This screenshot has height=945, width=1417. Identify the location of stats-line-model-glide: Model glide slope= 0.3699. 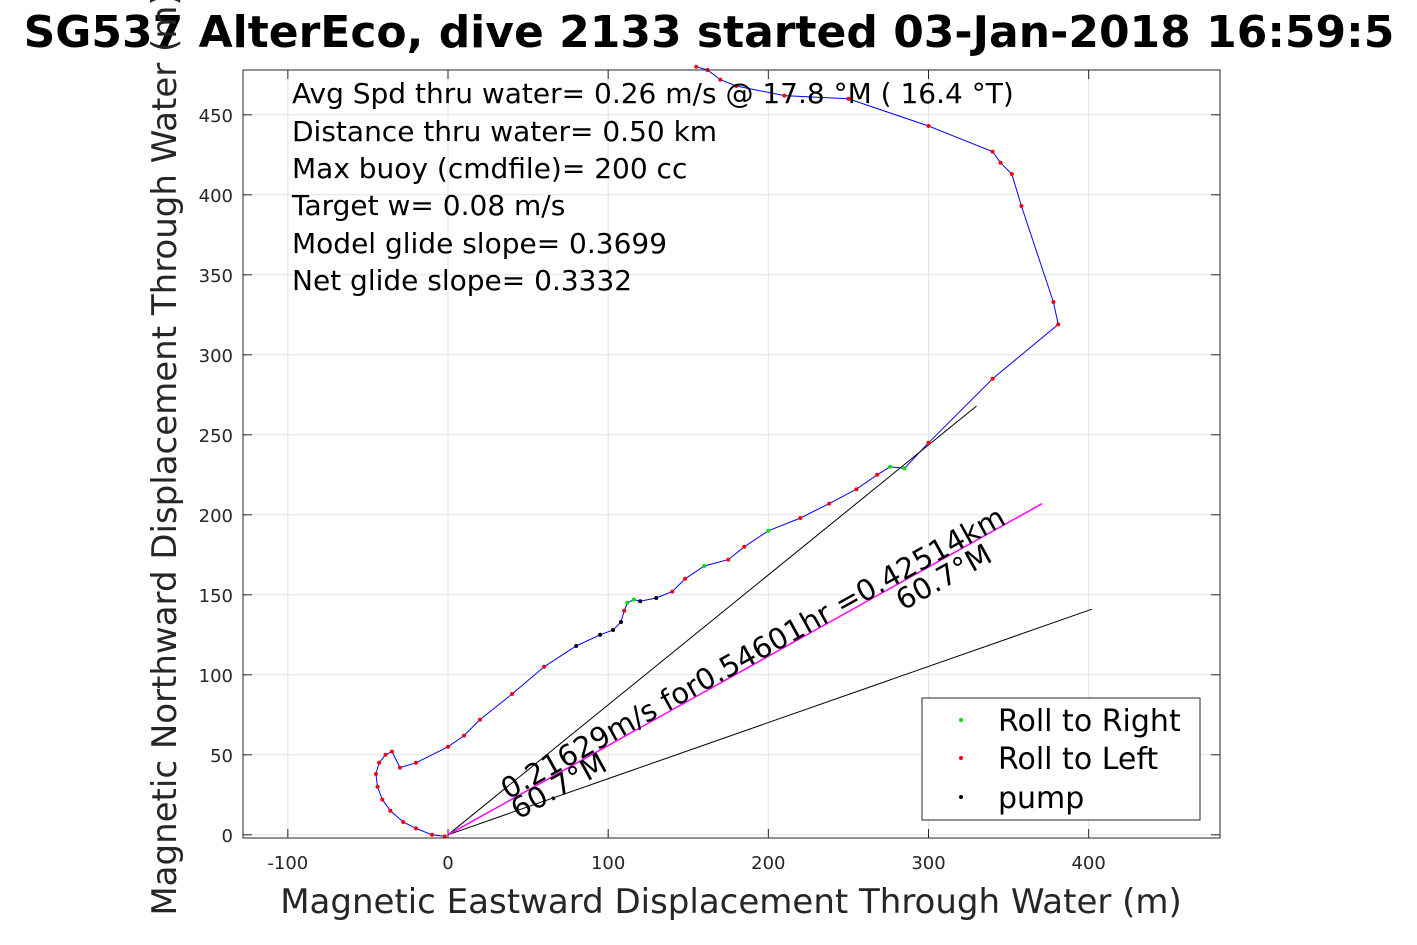
(479, 243).